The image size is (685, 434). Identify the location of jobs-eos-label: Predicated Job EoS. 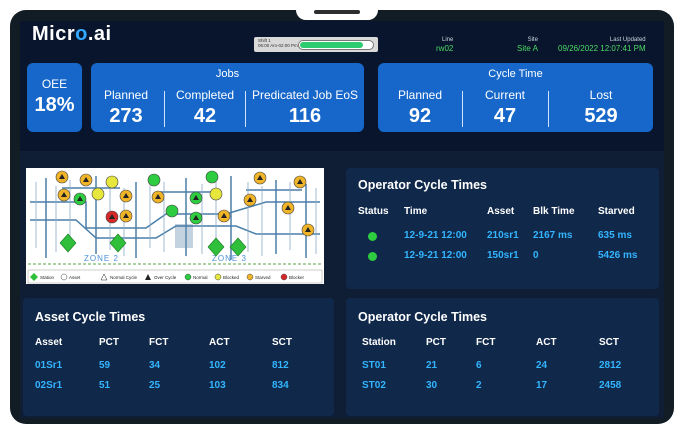
(305, 95).